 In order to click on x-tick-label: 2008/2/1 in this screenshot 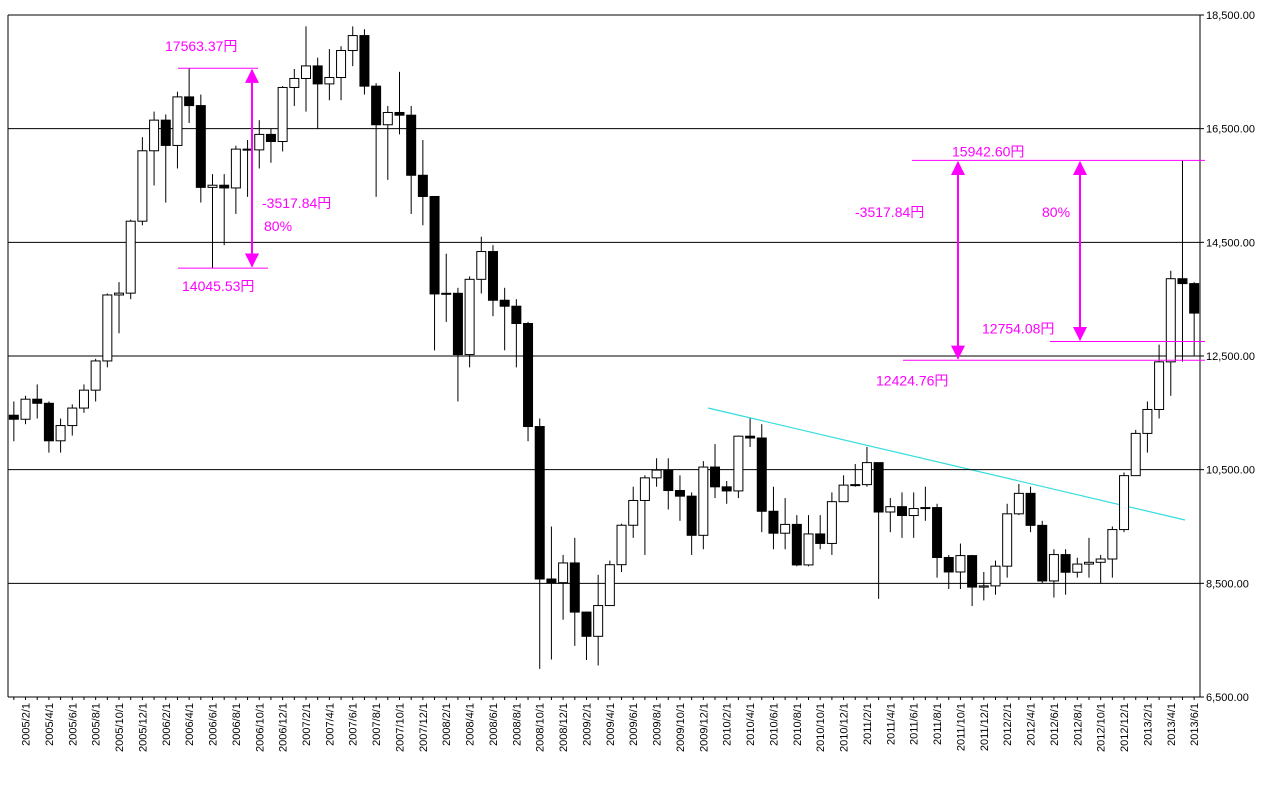, I will do `click(447, 724)`.